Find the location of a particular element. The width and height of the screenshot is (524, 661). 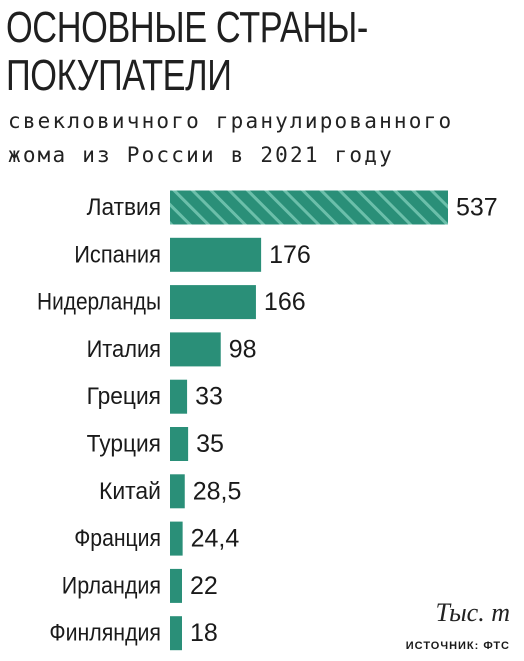

chart-title: ОСНОВНЫЕ СТРАНЫ- ПОКУПАТЕЛИ is located at coordinates (187, 52).